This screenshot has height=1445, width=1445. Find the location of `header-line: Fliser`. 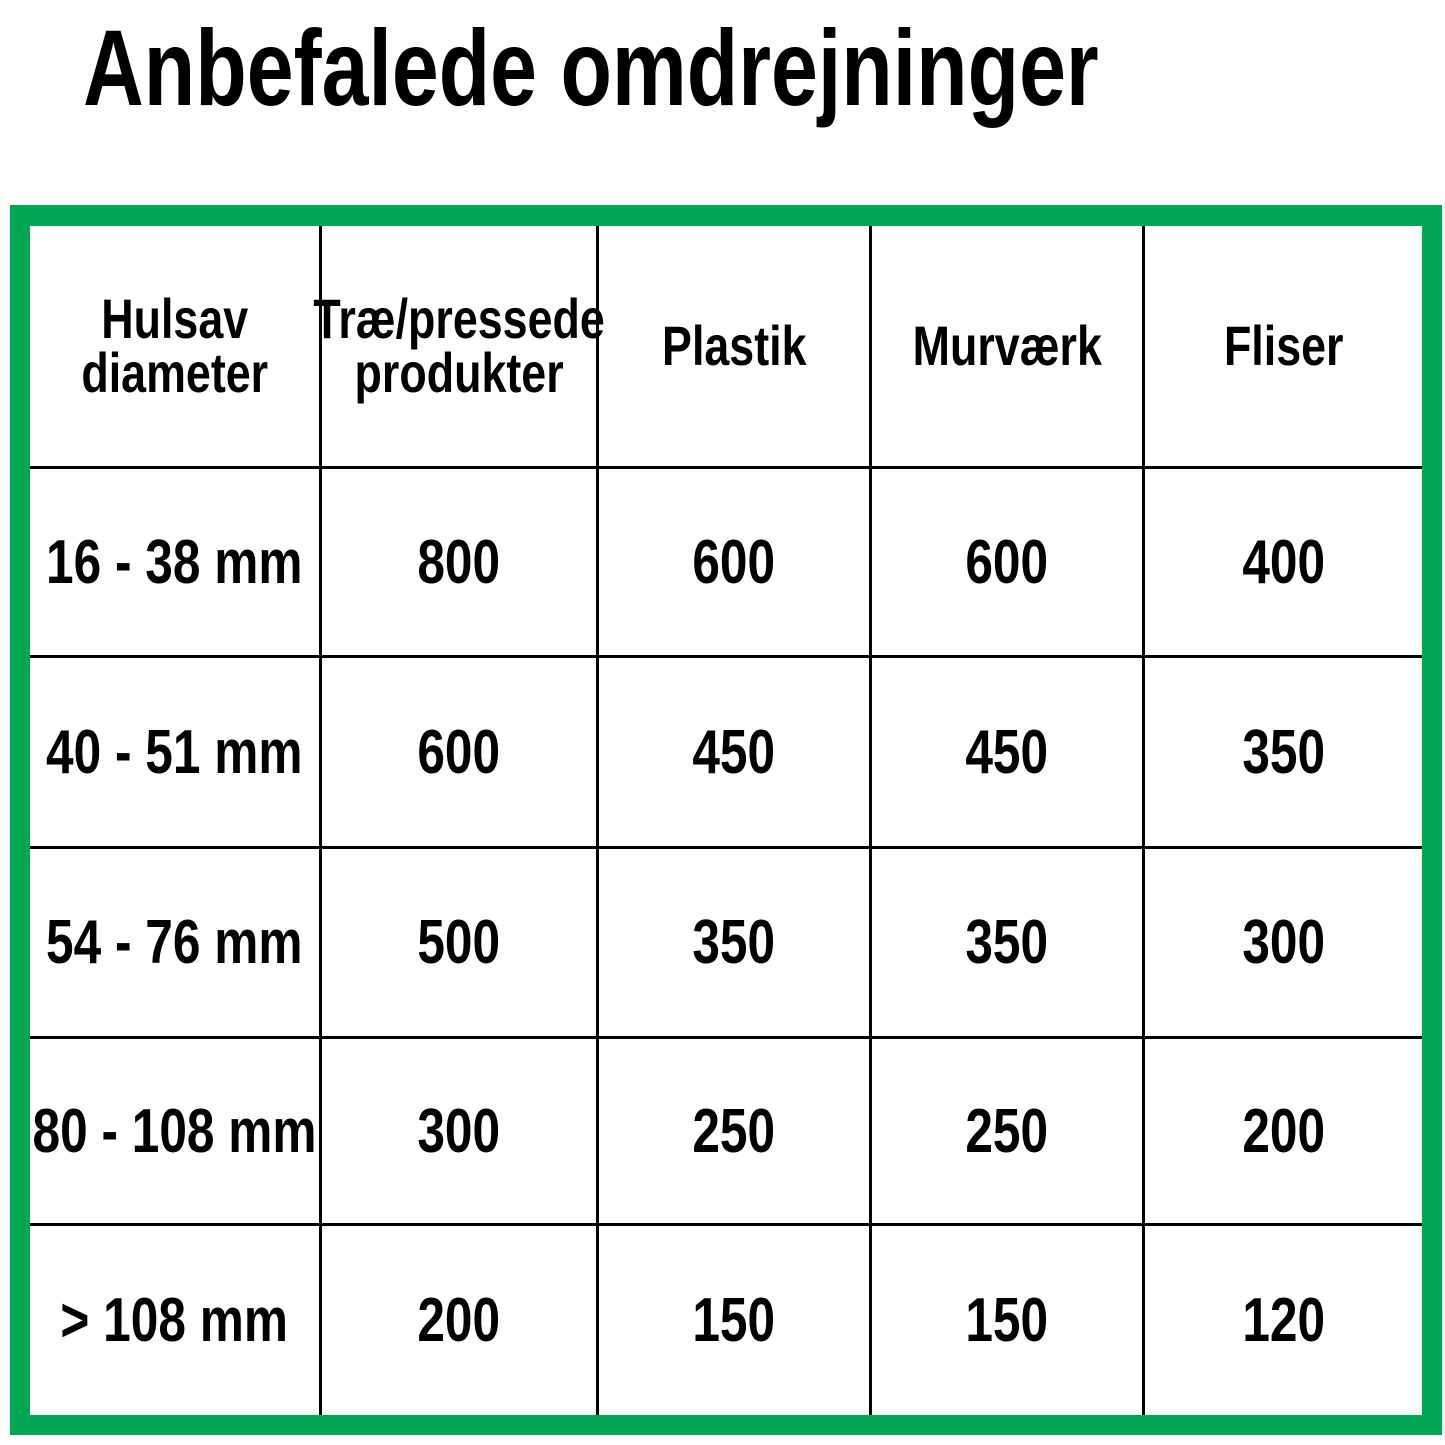

header-line: Fliser is located at coordinates (1283, 345).